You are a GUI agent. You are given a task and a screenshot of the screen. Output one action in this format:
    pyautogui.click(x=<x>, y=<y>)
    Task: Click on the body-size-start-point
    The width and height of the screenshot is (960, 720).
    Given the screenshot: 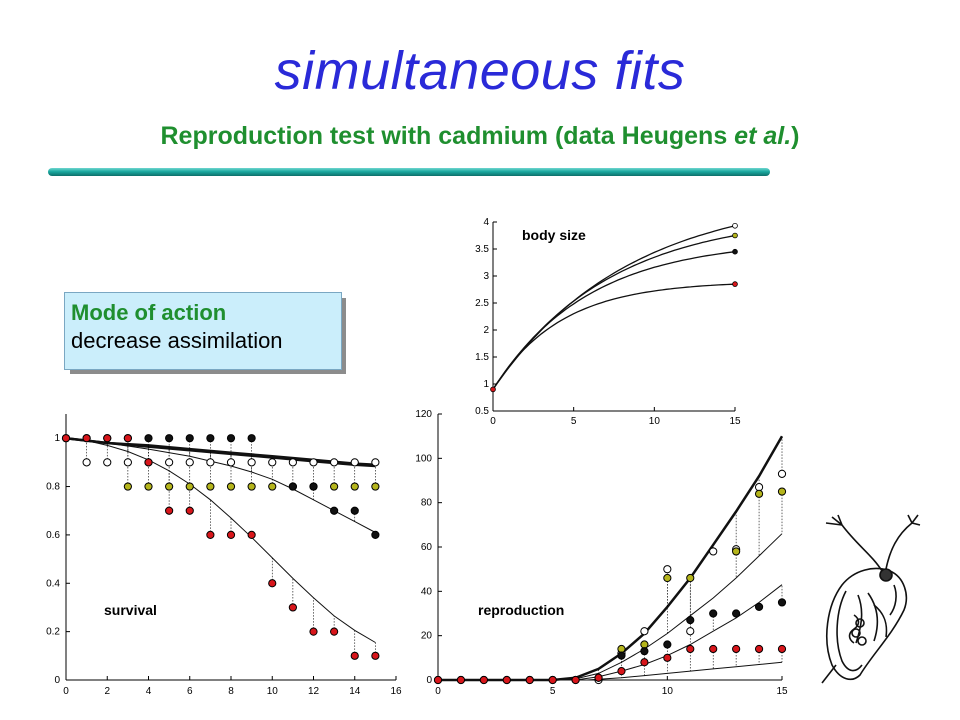 What is the action you would take?
    pyautogui.click(x=493, y=389)
    